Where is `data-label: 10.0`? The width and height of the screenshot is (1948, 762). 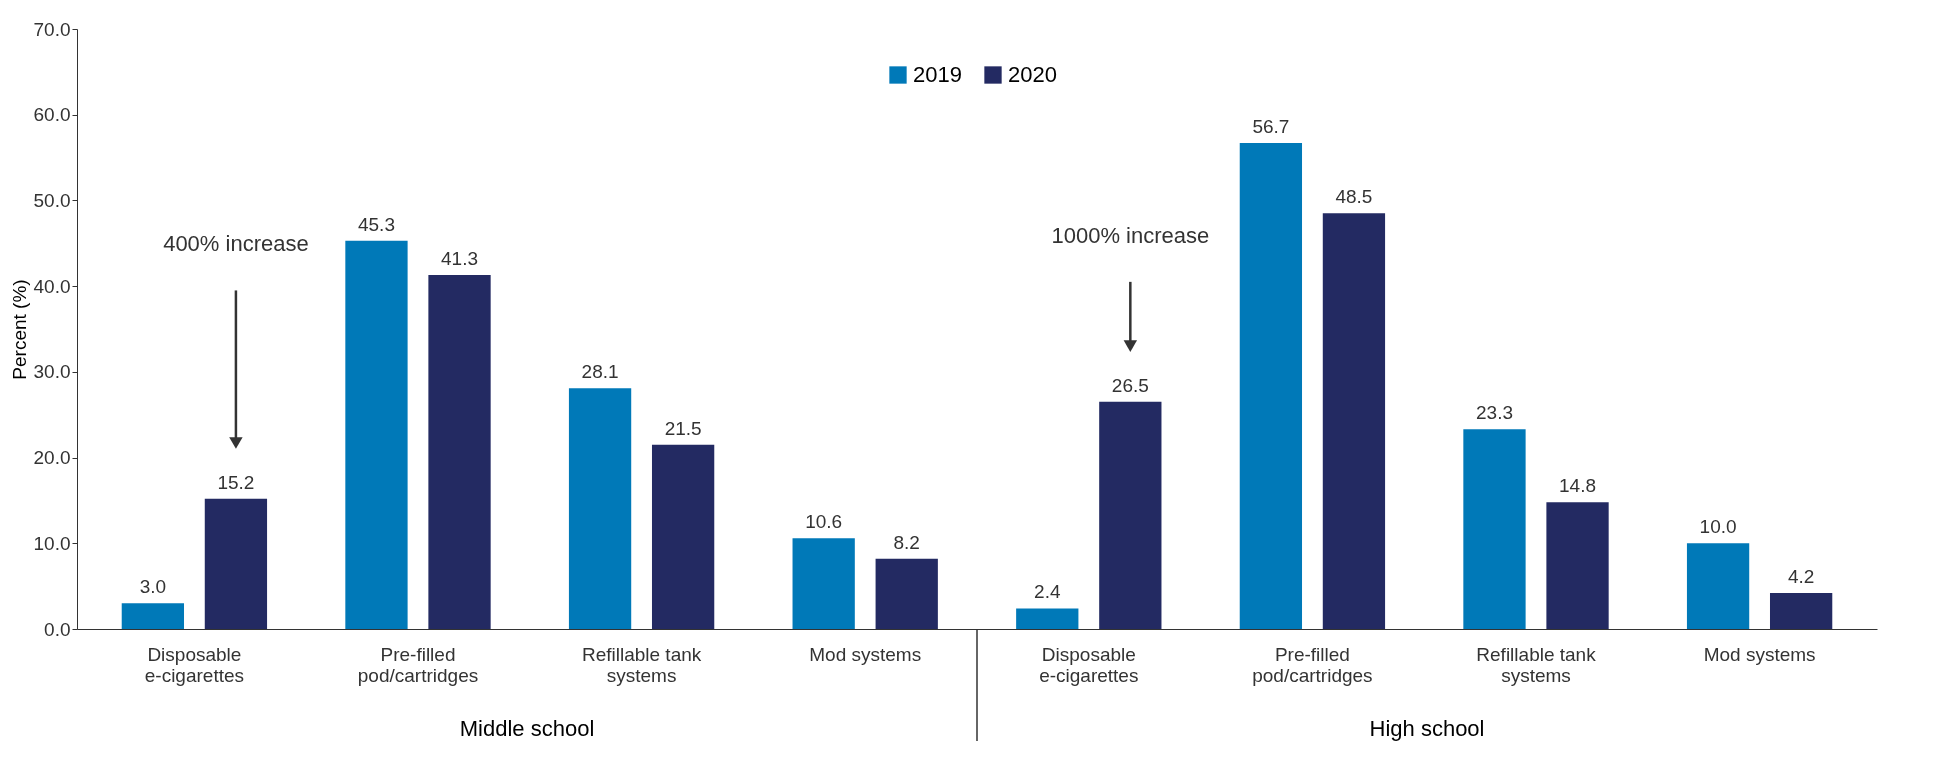 data-label: 10.0 is located at coordinates (1718, 527).